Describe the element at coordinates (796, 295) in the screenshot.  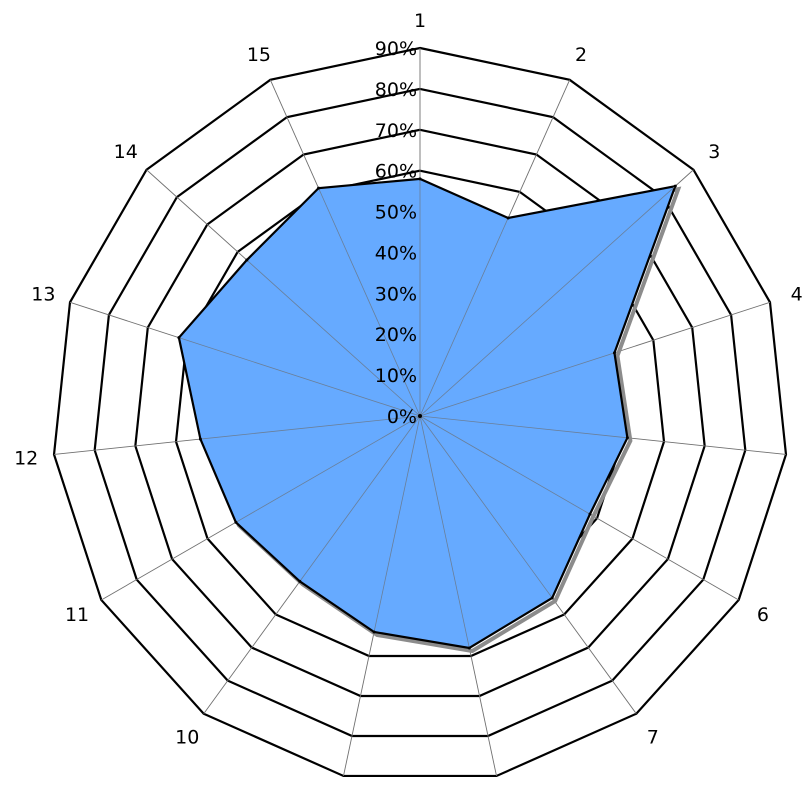
I see `category-label: 4` at that location.